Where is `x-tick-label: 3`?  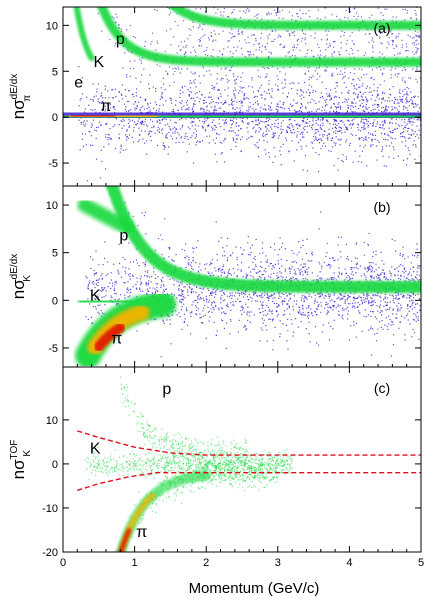 x-tick-label: 3 is located at coordinates (278, 563).